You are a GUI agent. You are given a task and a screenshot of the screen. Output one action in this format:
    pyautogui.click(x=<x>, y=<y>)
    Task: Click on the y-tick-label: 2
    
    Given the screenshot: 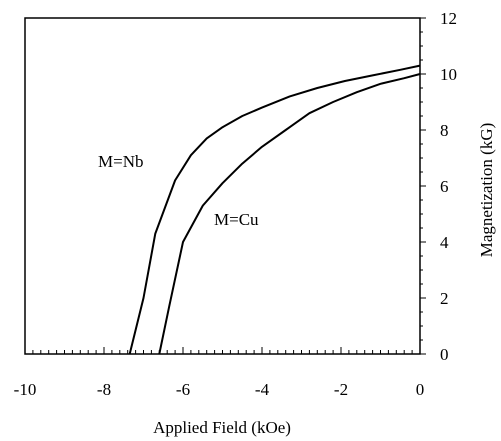 What is the action you would take?
    pyautogui.click(x=444, y=298)
    